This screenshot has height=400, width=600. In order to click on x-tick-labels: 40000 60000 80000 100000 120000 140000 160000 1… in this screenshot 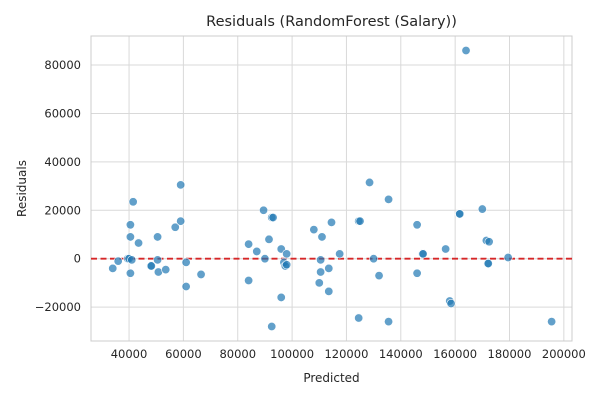, I will do `click(348, 354)`.